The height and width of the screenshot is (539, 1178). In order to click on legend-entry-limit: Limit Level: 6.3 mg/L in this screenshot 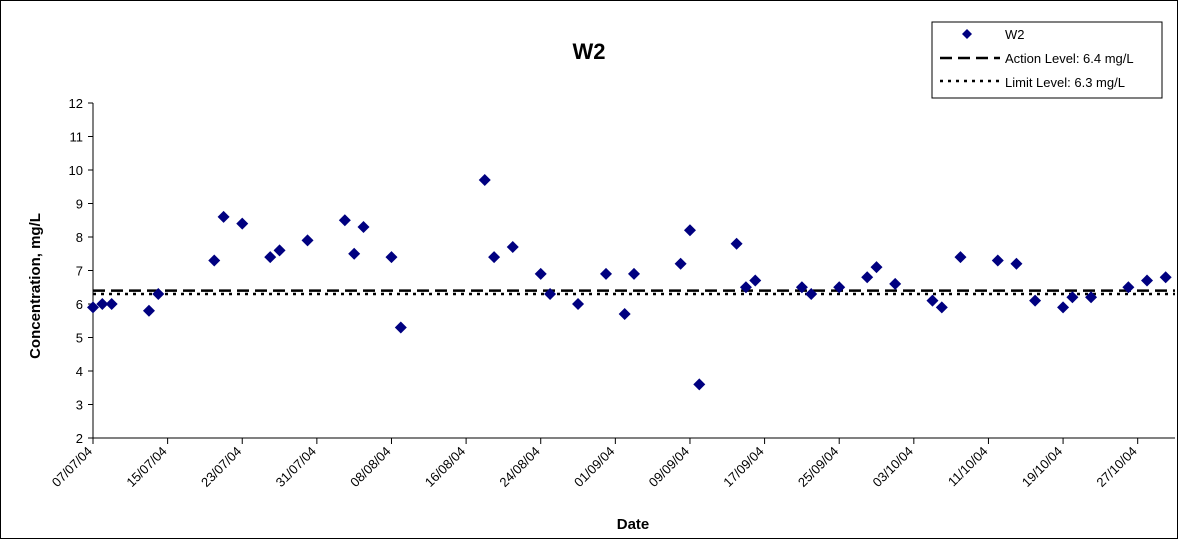, I will do `click(1065, 82)`.